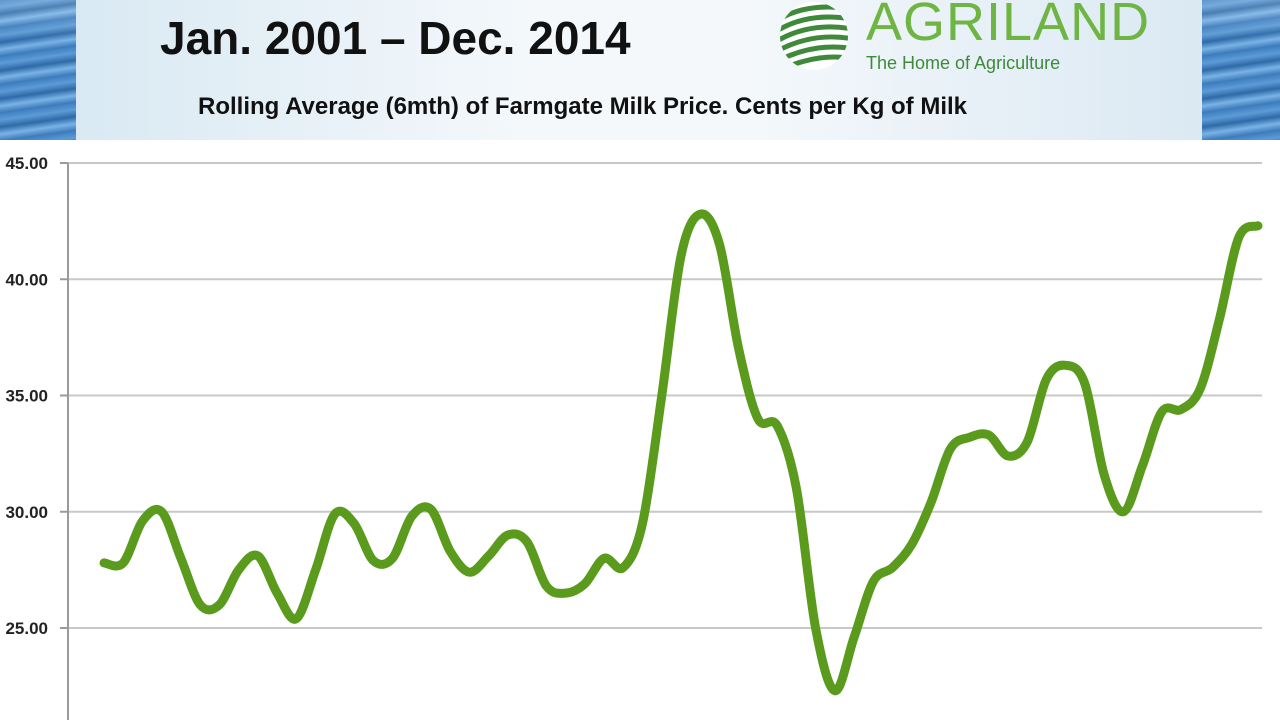 This screenshot has width=1280, height=720. What do you see at coordinates (963, 63) in the screenshot?
I see `logo-tagline: The Home of Agriculture` at bounding box center [963, 63].